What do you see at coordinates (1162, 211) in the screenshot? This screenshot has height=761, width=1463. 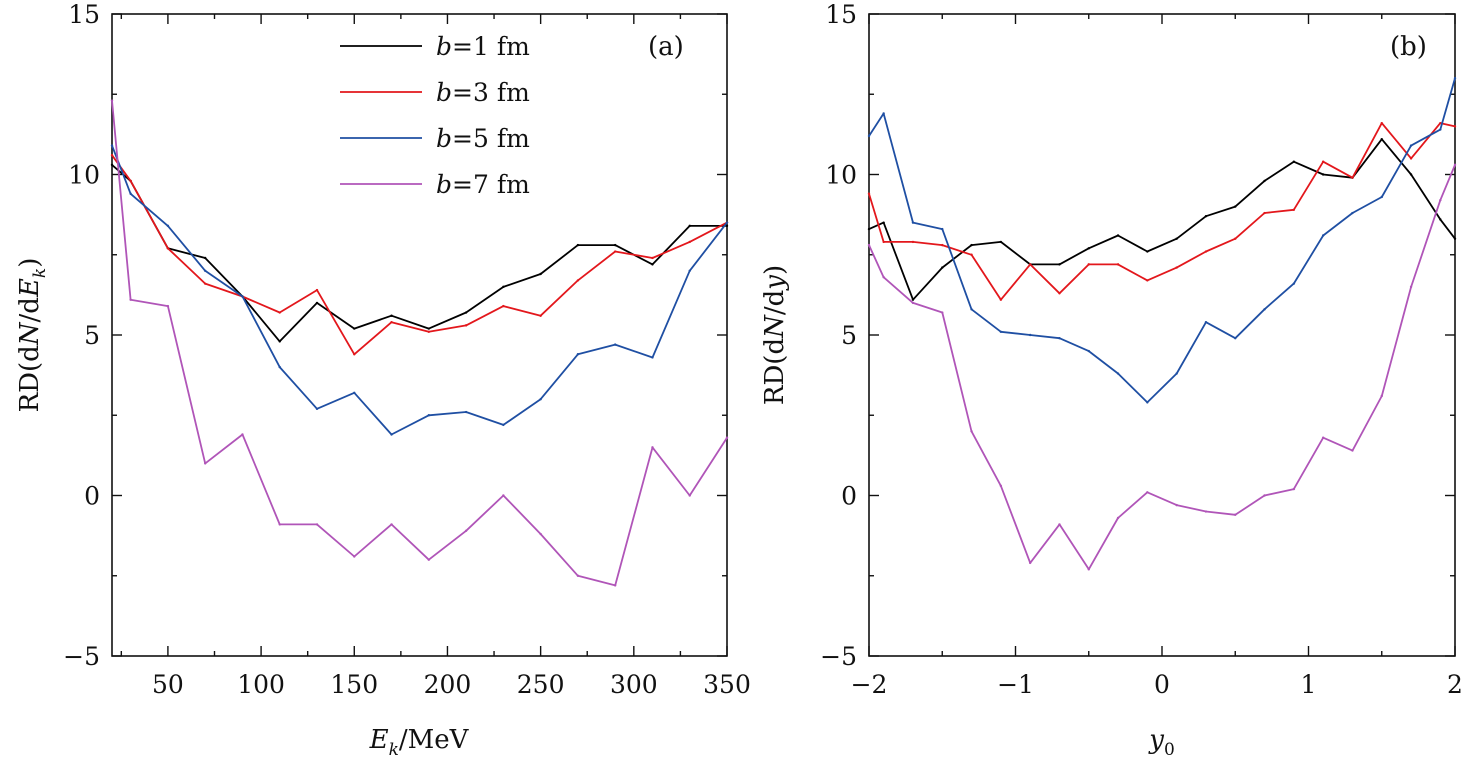 I see `panel-b-series-b-3-fm` at bounding box center [1162, 211].